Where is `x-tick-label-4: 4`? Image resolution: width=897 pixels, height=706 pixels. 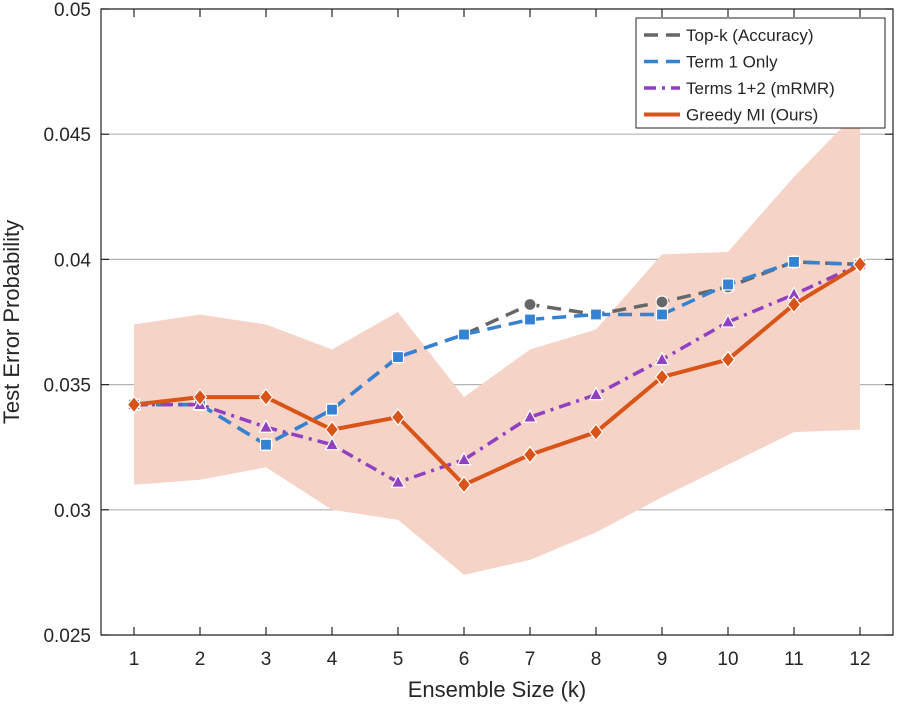 x-tick-label-4: 4 is located at coordinates (332, 659).